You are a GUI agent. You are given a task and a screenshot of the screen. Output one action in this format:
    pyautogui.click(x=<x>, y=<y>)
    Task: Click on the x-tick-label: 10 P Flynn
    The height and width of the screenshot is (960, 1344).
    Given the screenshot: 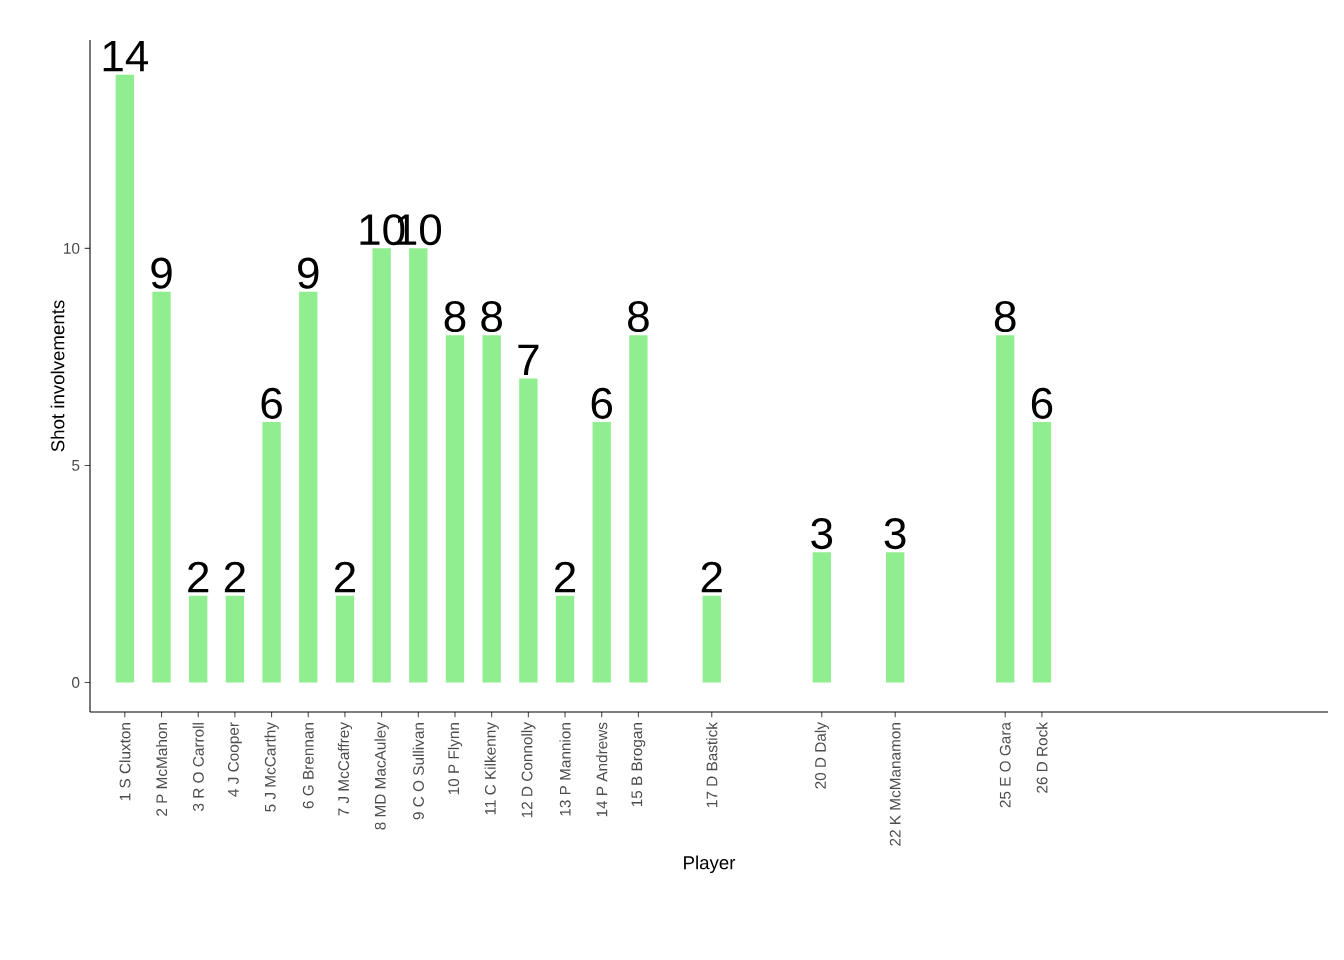 What is the action you would take?
    pyautogui.click(x=455, y=759)
    